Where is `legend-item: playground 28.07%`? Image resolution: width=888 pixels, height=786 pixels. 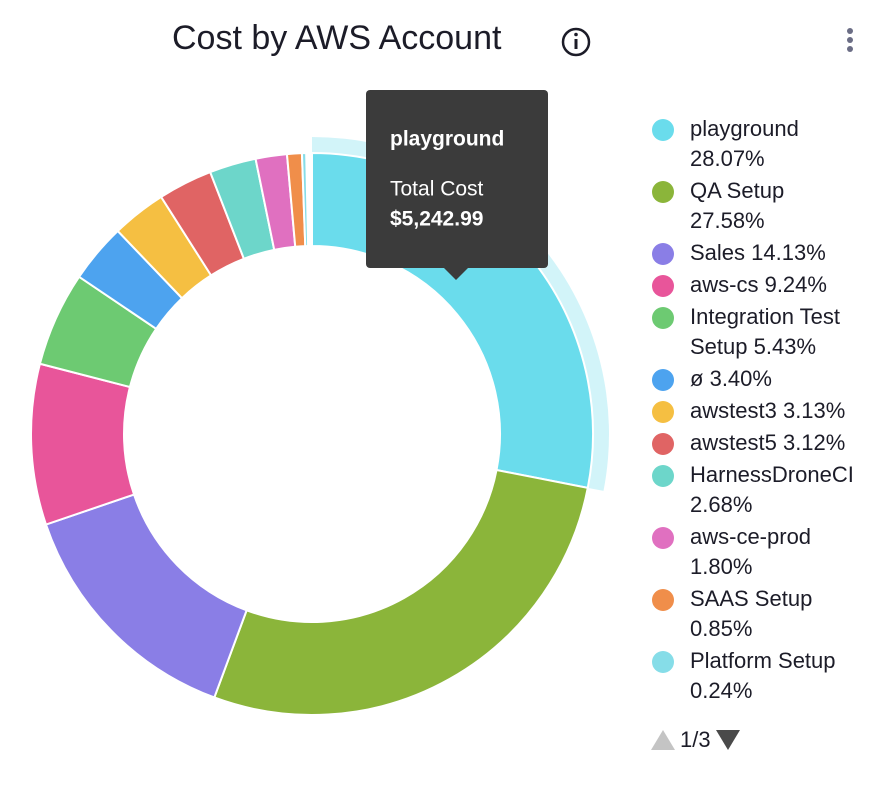
legend-item: playground 28.07% is located at coordinates (755, 144).